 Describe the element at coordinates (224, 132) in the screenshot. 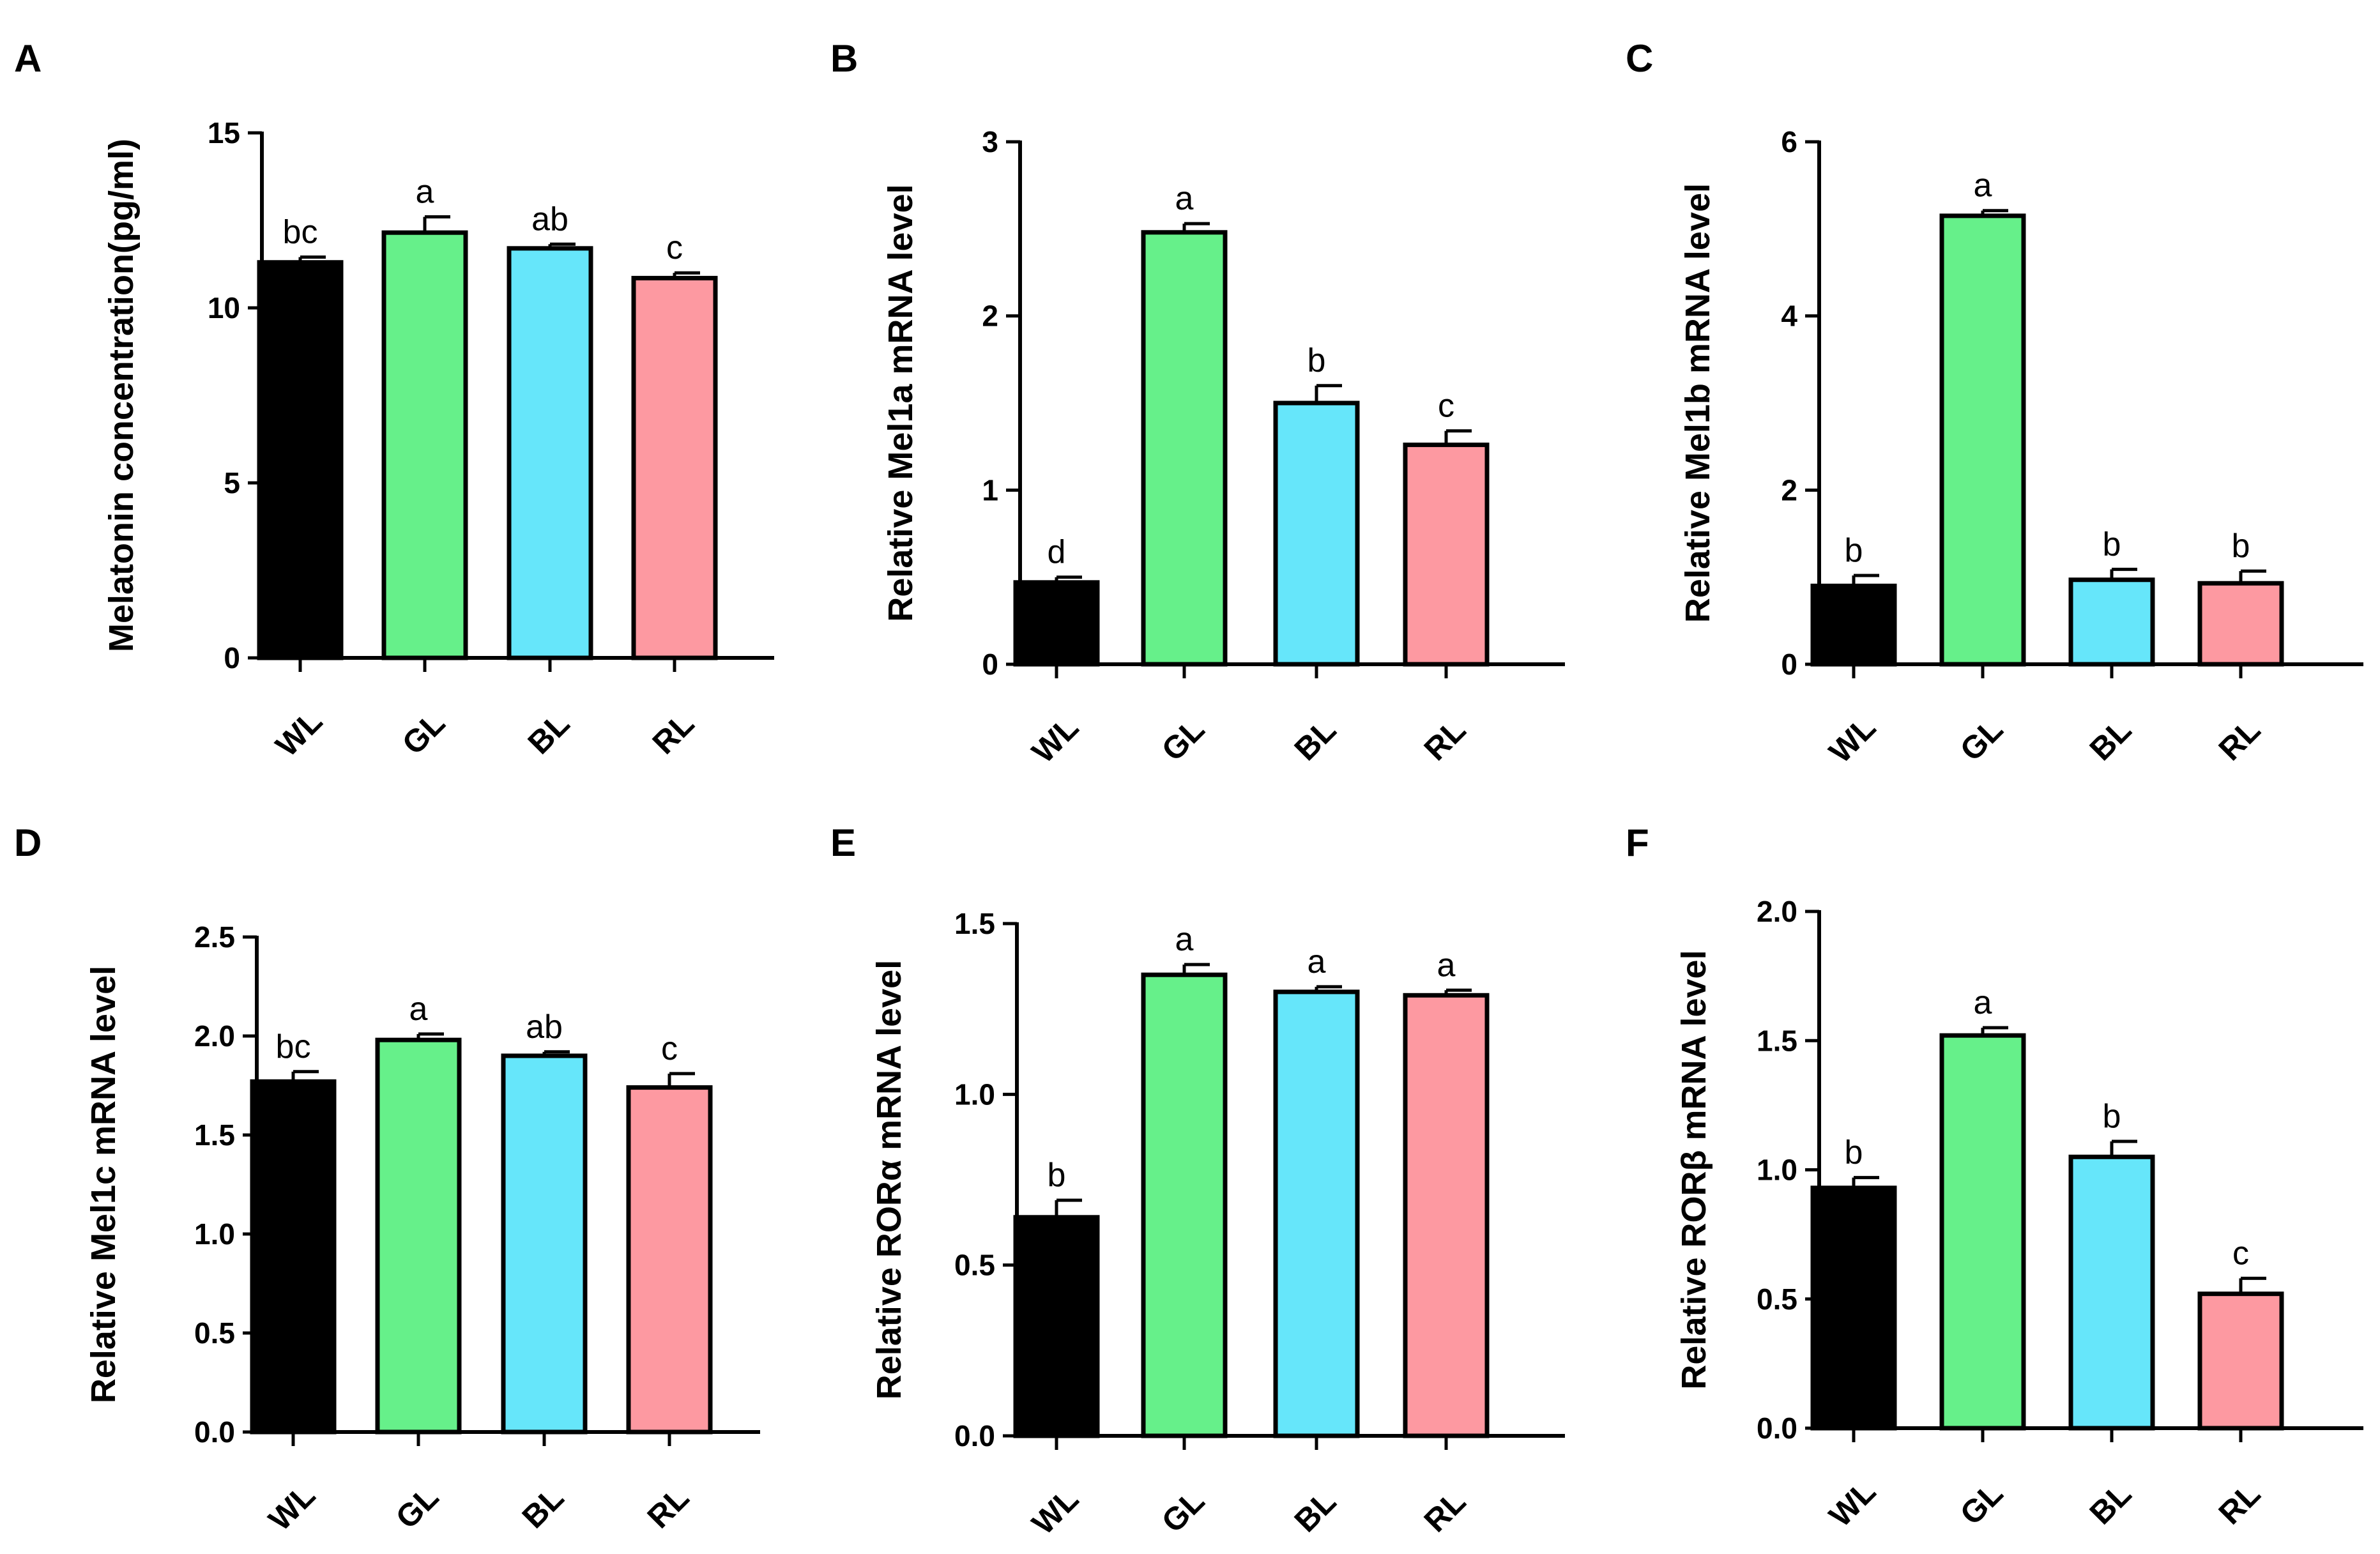

I see `y-tick-label: 15` at that location.